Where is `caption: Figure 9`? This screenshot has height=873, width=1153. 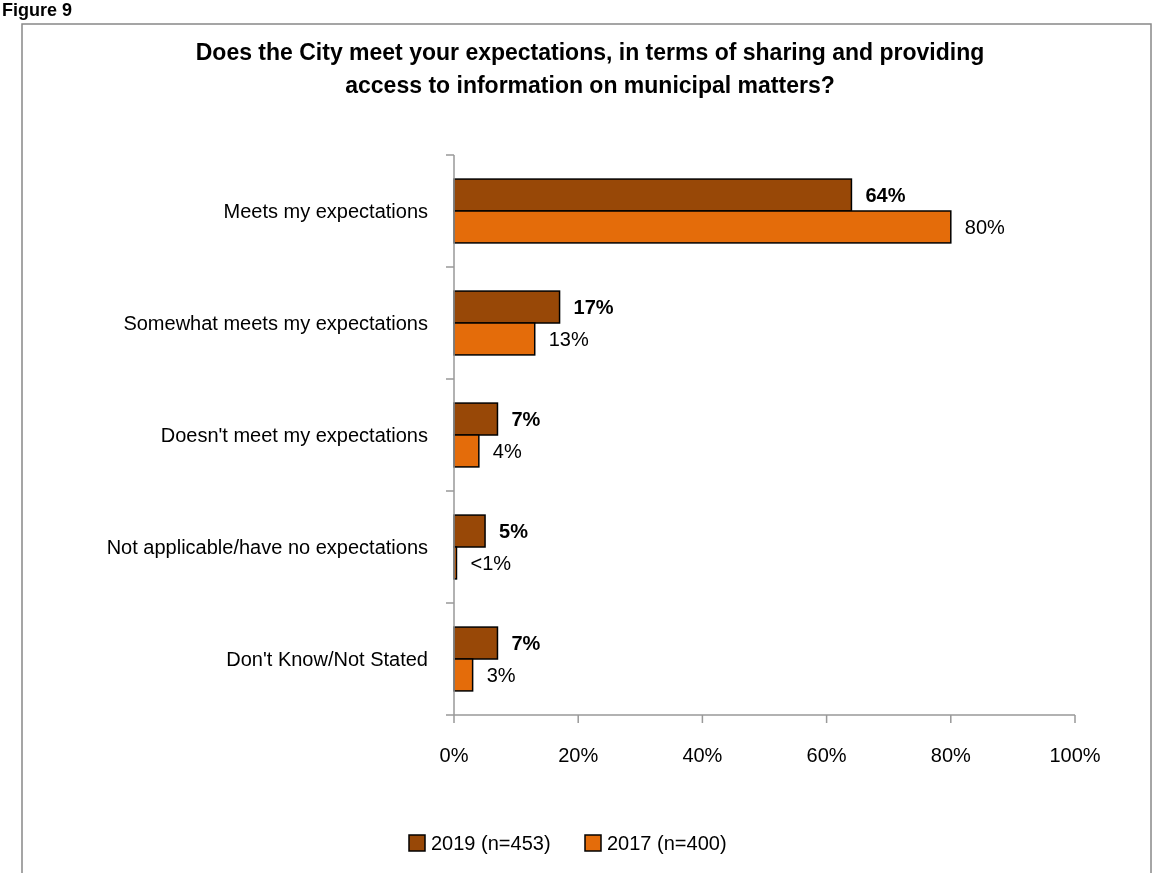
caption: Figure 9 is located at coordinates (37, 10).